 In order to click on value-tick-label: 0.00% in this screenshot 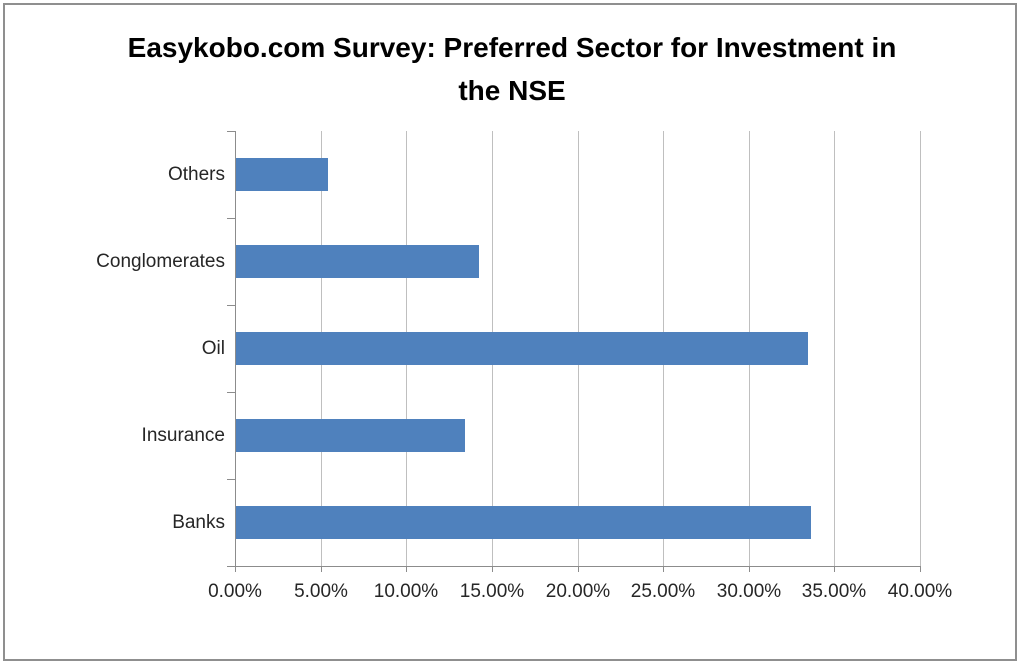, I will do `click(235, 591)`.